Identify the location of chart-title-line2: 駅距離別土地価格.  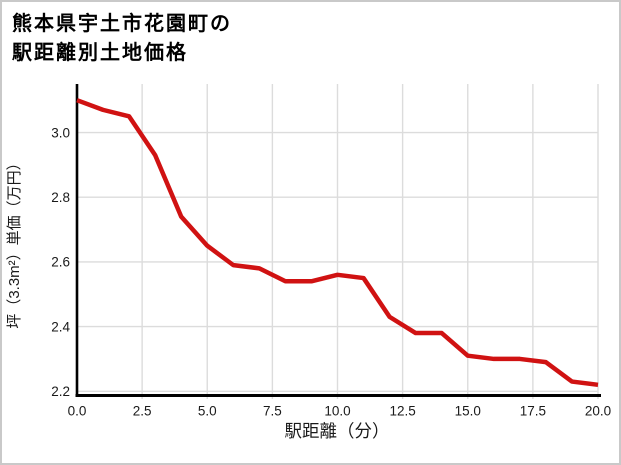
(100, 53).